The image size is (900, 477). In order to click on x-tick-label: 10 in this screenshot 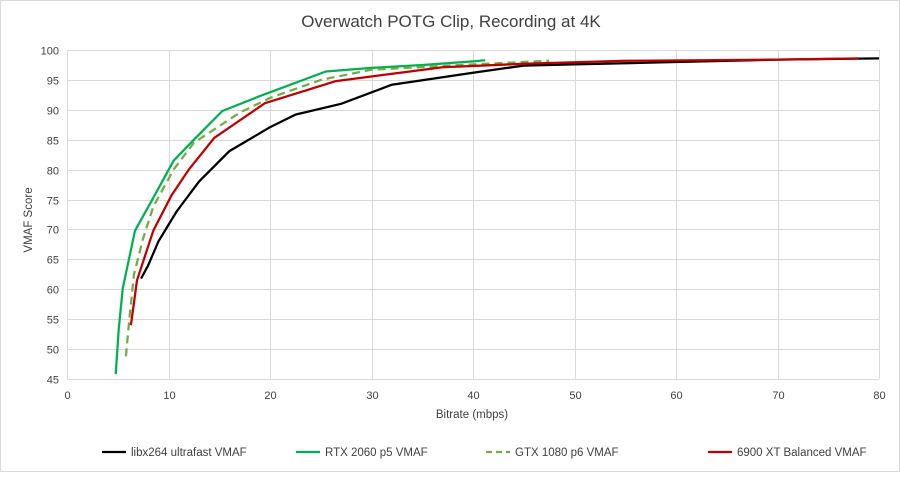, I will do `click(169, 396)`.